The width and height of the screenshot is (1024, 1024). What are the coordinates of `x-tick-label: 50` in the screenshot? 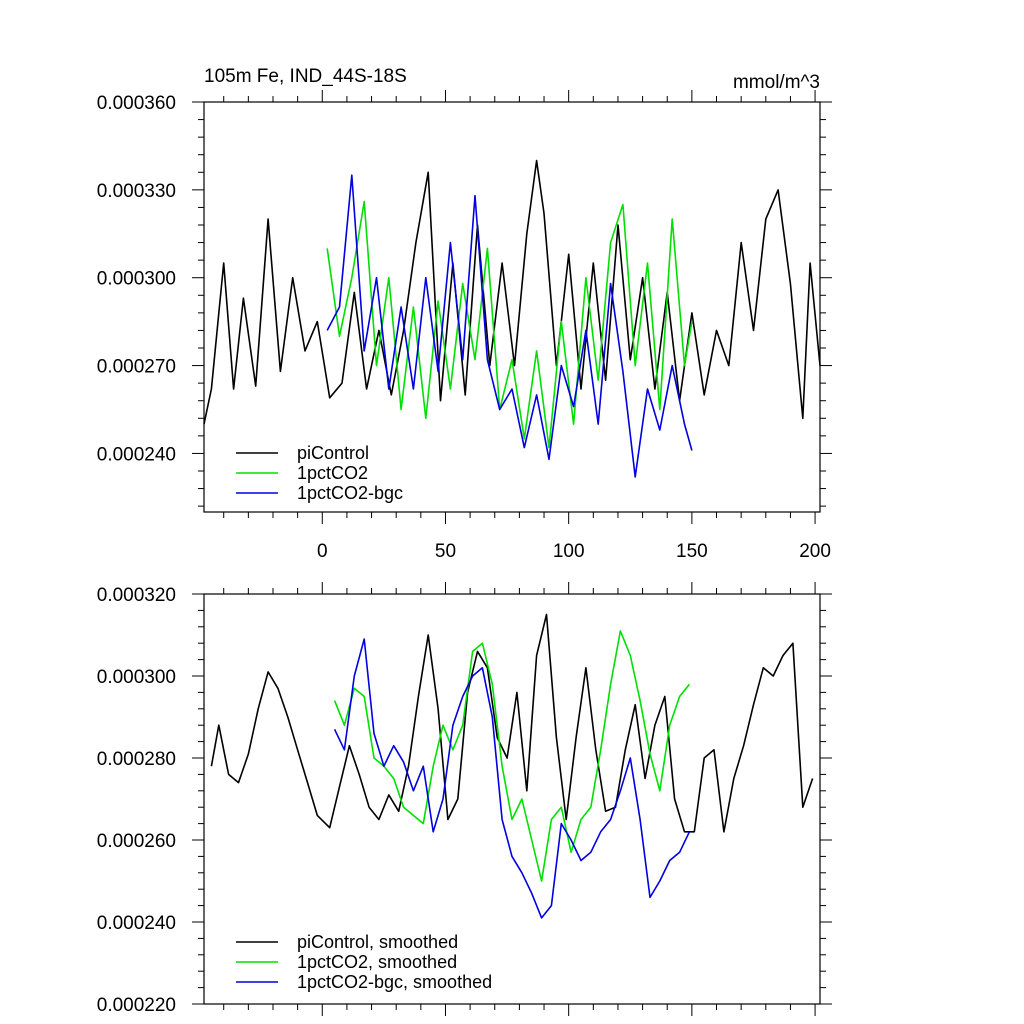 It's located at (445, 551).